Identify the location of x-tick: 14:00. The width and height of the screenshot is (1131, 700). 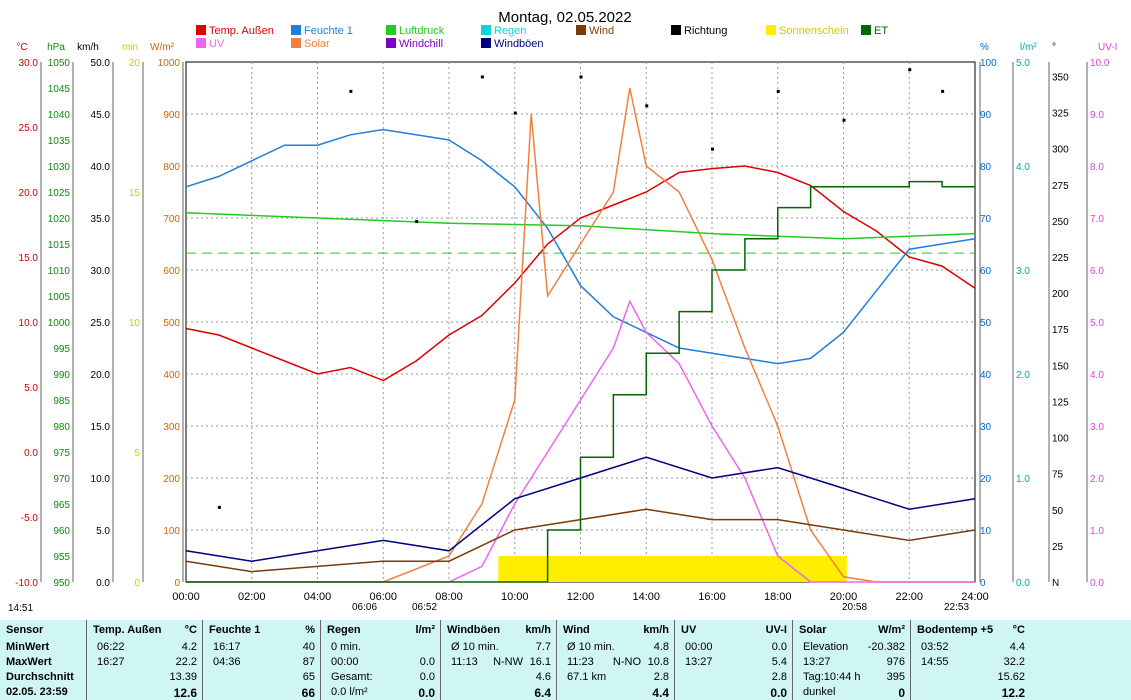
(646, 597).